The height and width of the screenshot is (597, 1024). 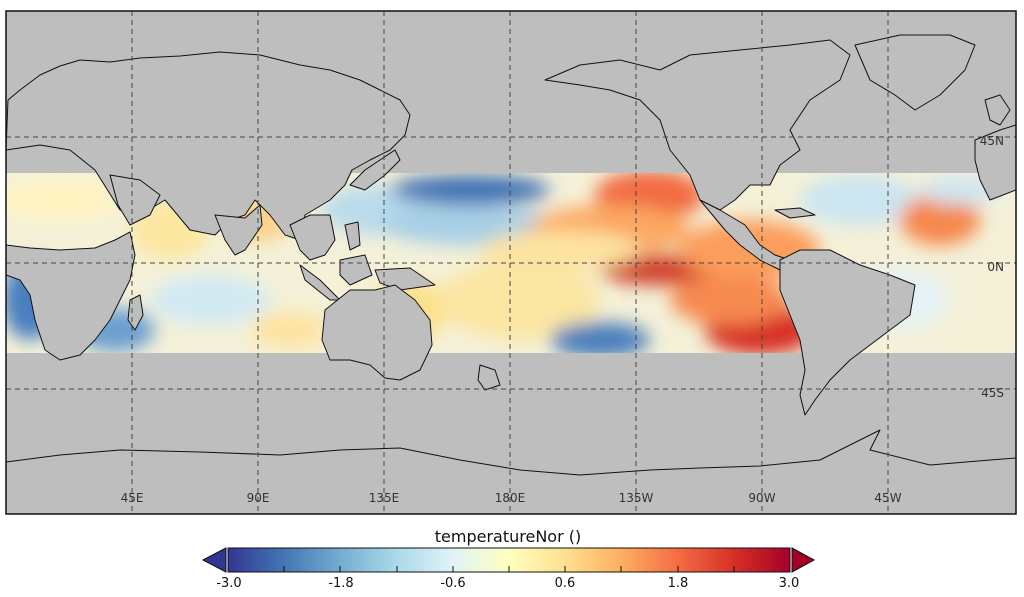 What do you see at coordinates (795, 213) in the screenshot?
I see `cuba` at bounding box center [795, 213].